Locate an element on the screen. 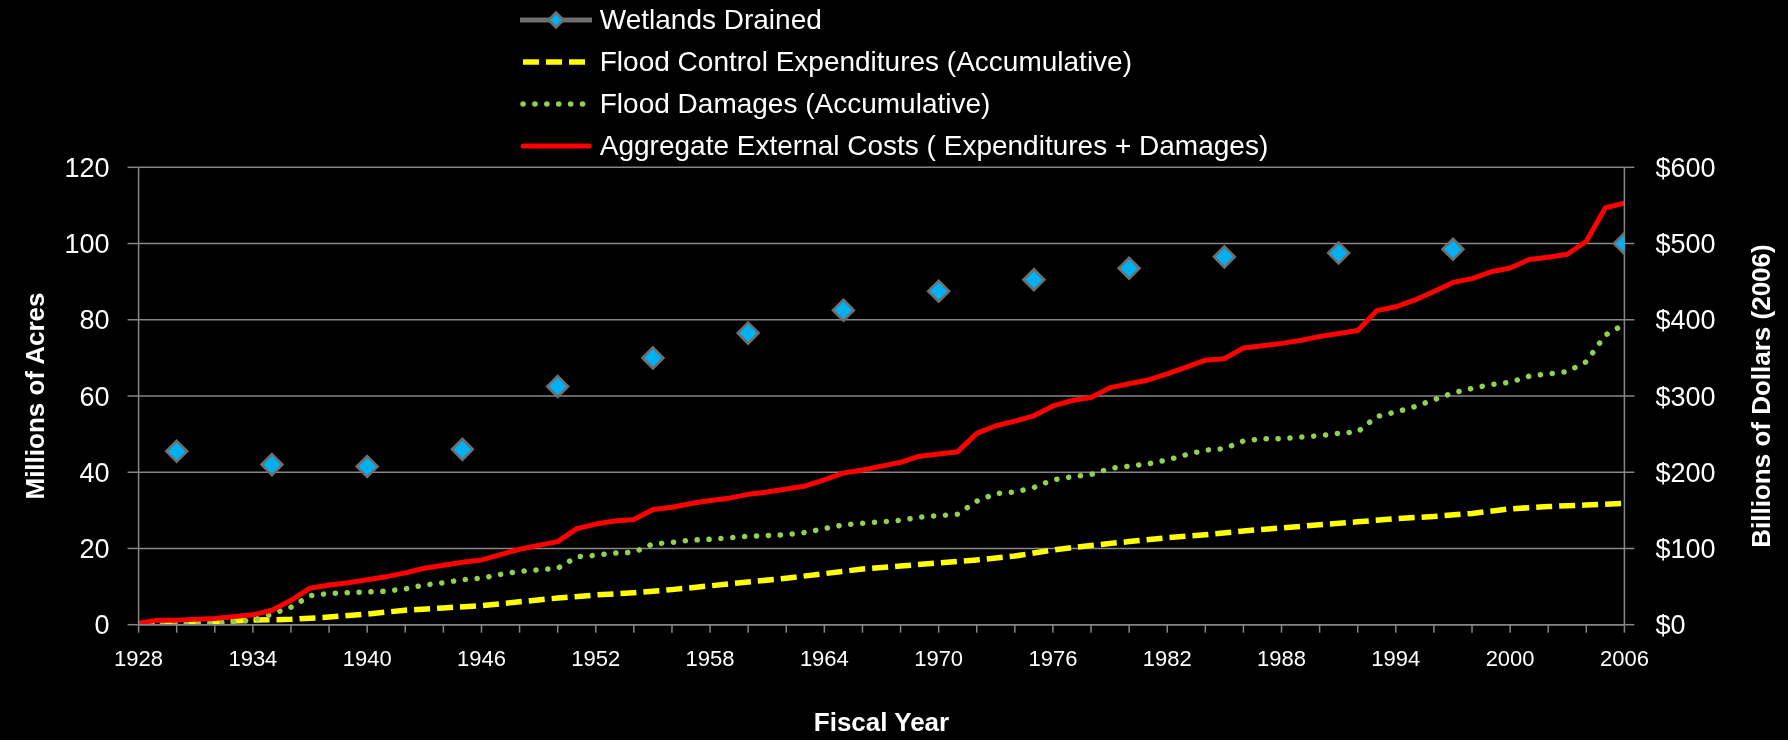  y-tick-label: 120 is located at coordinates (87, 167).